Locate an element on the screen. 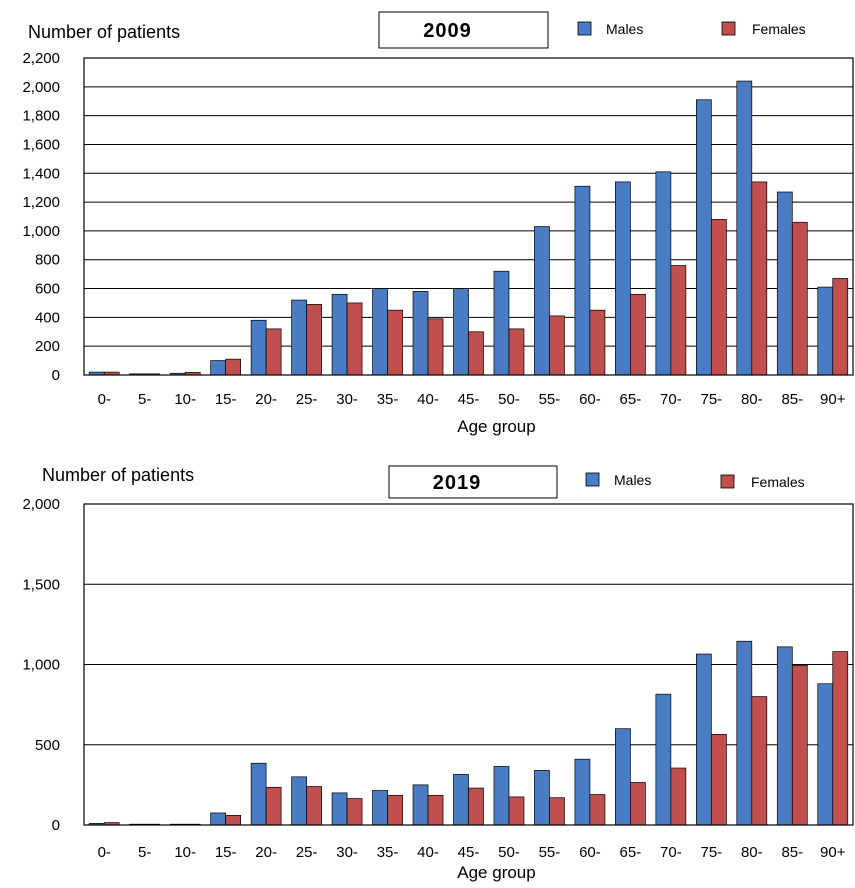  chart-1-x-tick-label: 0- is located at coordinates (104, 399).